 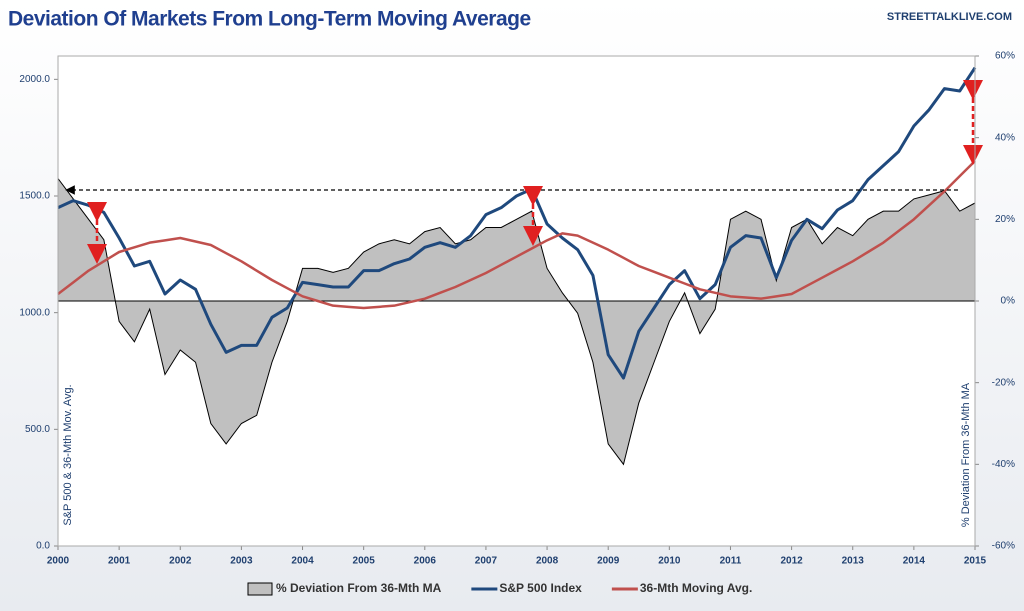 What do you see at coordinates (58, 561) in the screenshot?
I see `x-tick-label: 2000` at bounding box center [58, 561].